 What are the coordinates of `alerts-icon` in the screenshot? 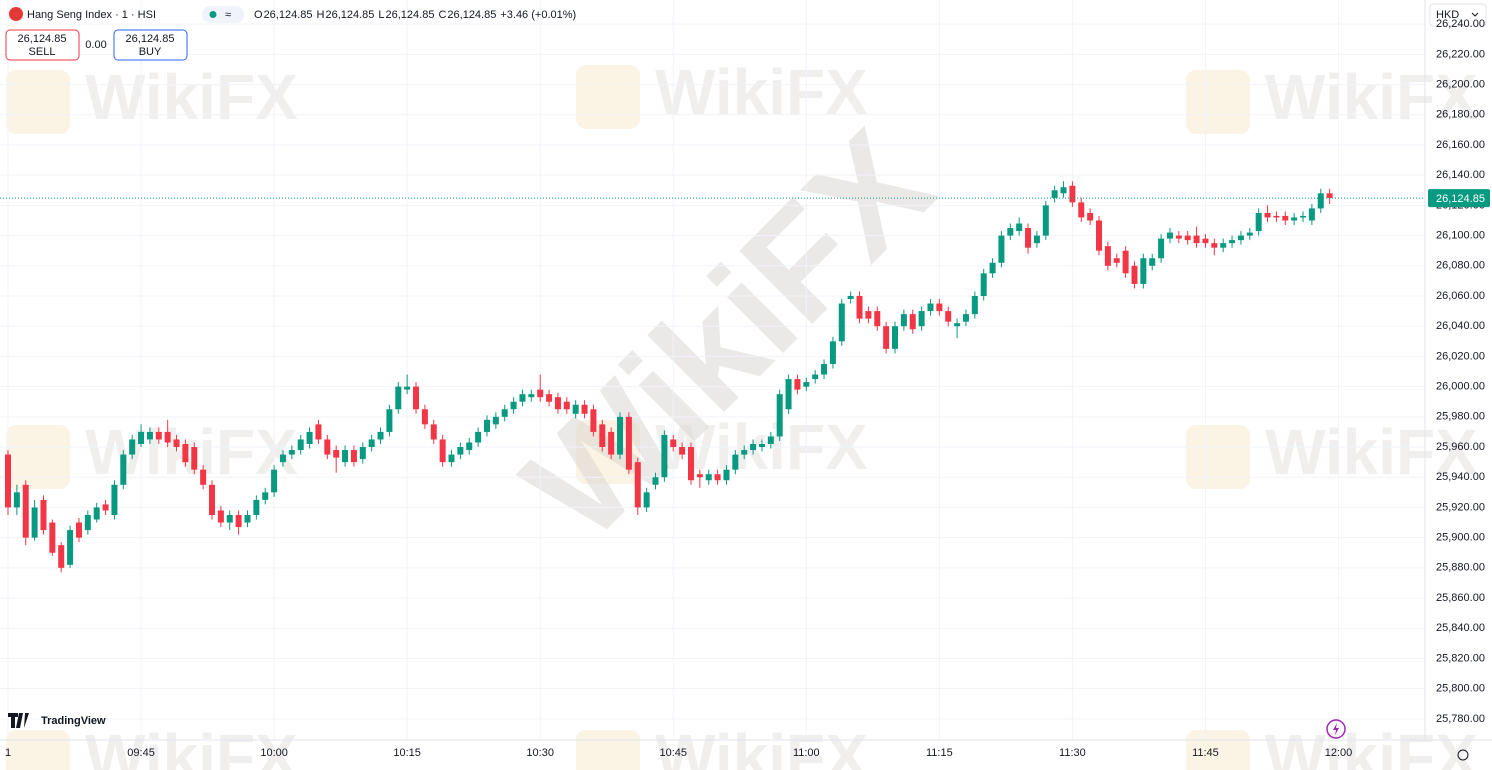 It's located at (1336, 729).